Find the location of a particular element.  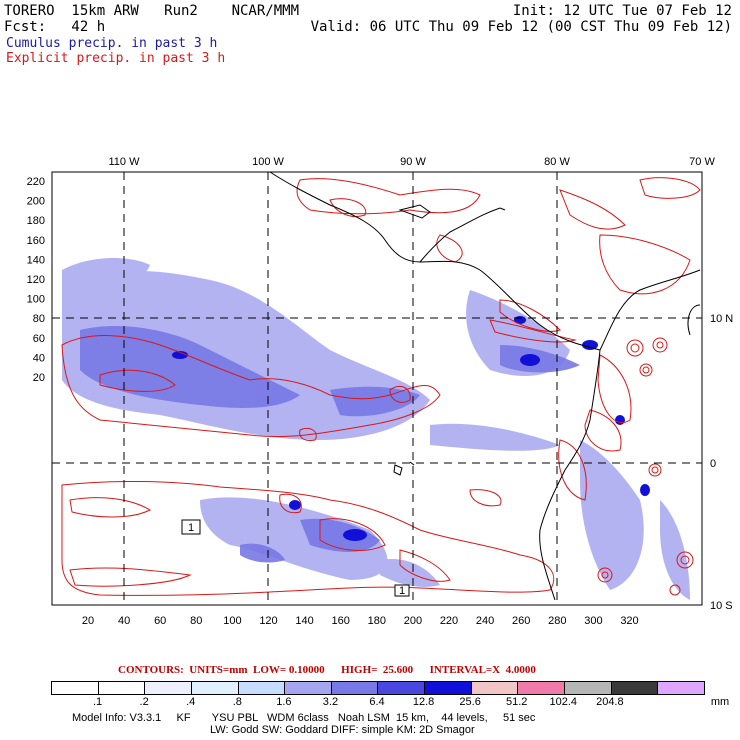

header-forecast-hour: Fcst: 42 h is located at coordinates (55, 27).